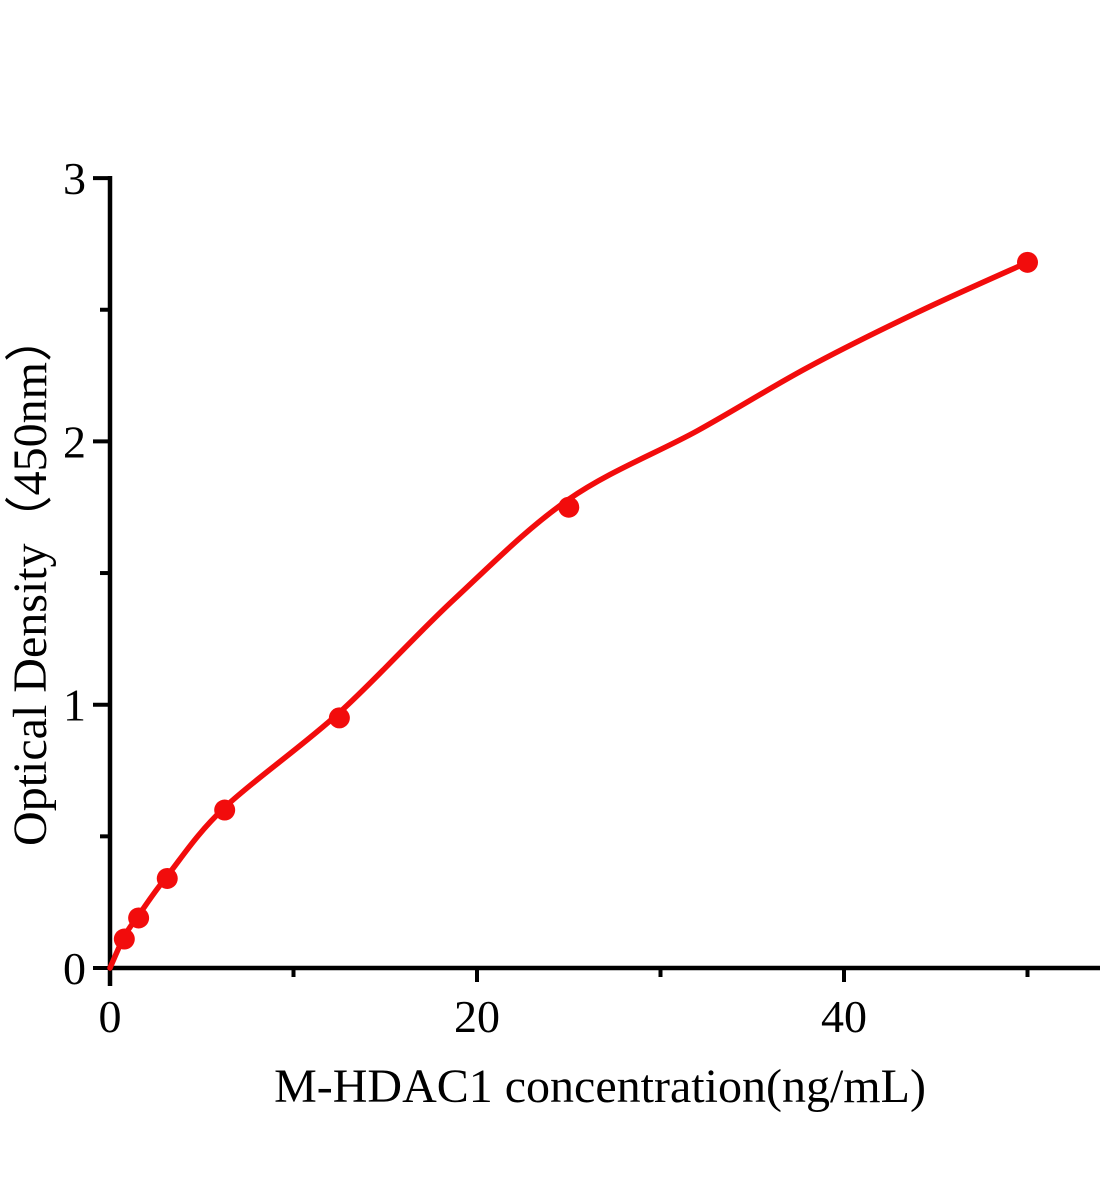 The image size is (1104, 1200). I want to click on y-tick-label: 2, so click(74, 441).